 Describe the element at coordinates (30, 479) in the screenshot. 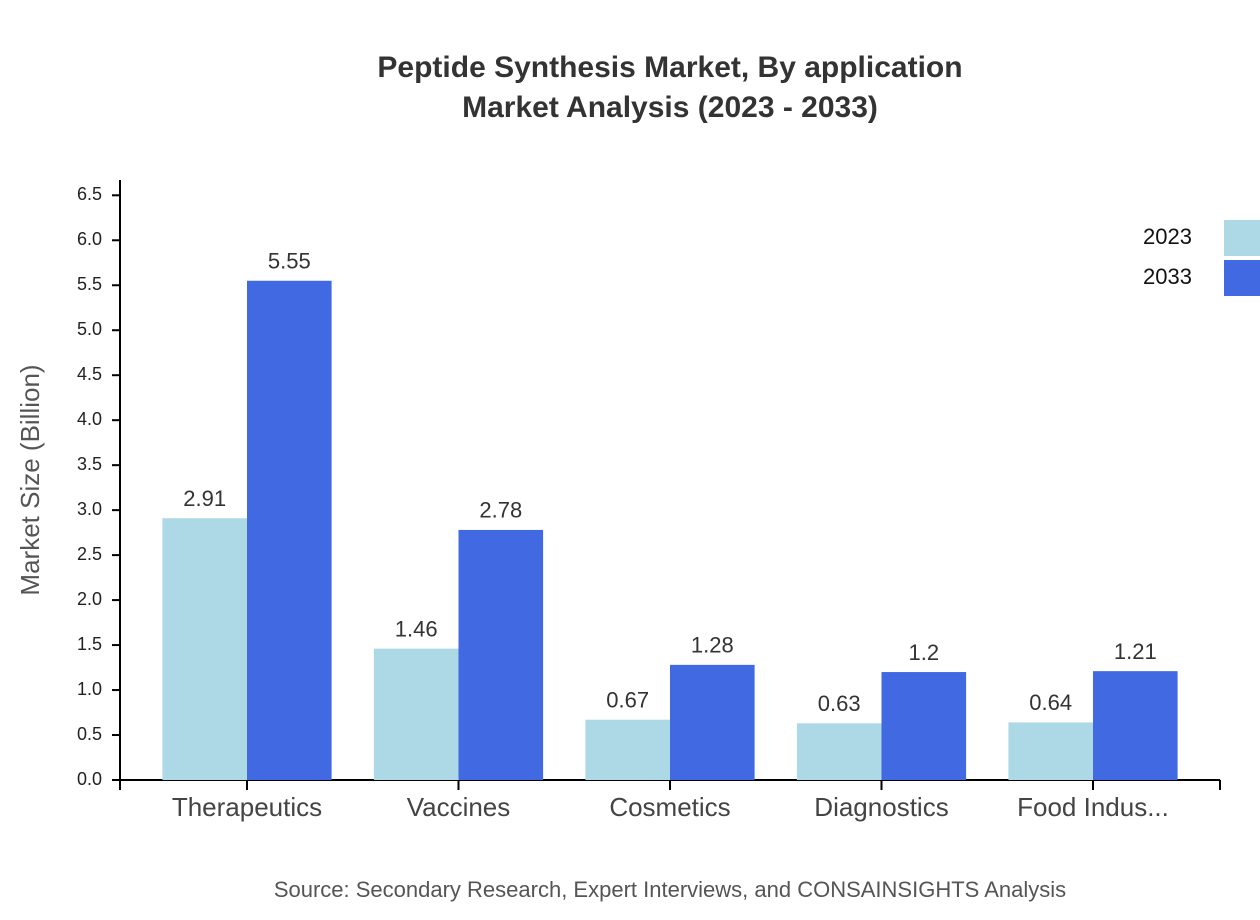

I see `y-axis-label: Market Size (Billion)` at that location.